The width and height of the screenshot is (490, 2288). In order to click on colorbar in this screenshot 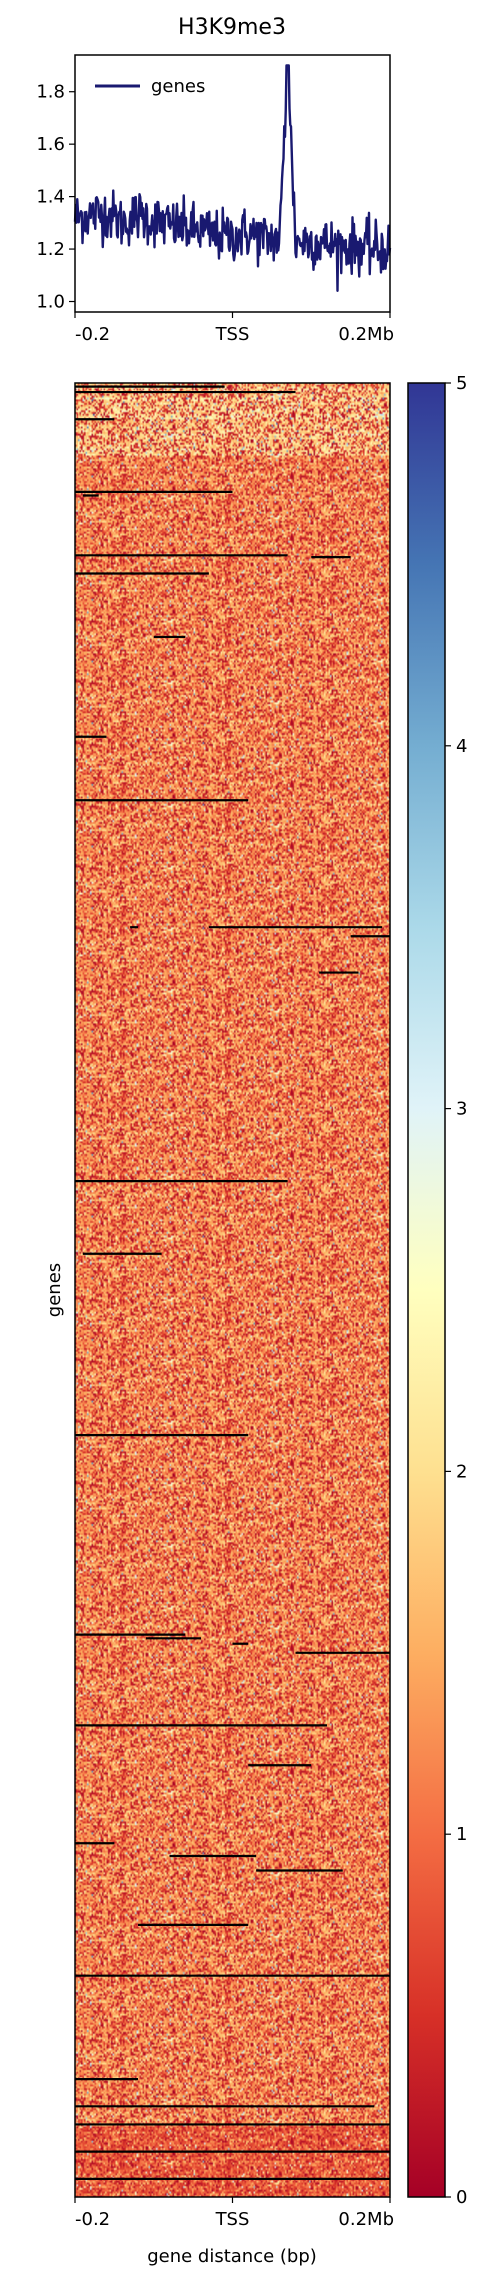, I will do `click(426, 1290)`.